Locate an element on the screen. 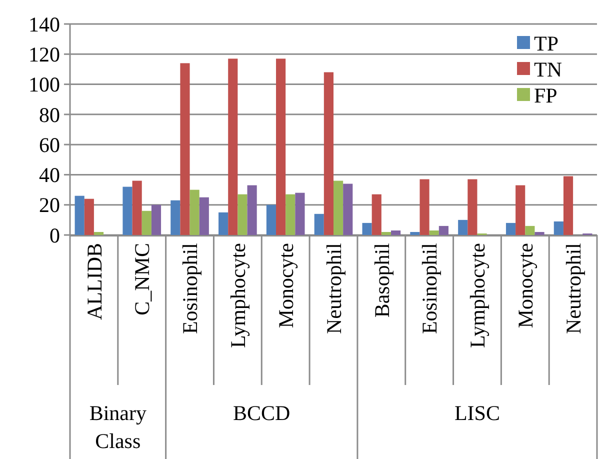 The image size is (599, 459). x-tick-label: ALLIDB is located at coordinates (94, 281).